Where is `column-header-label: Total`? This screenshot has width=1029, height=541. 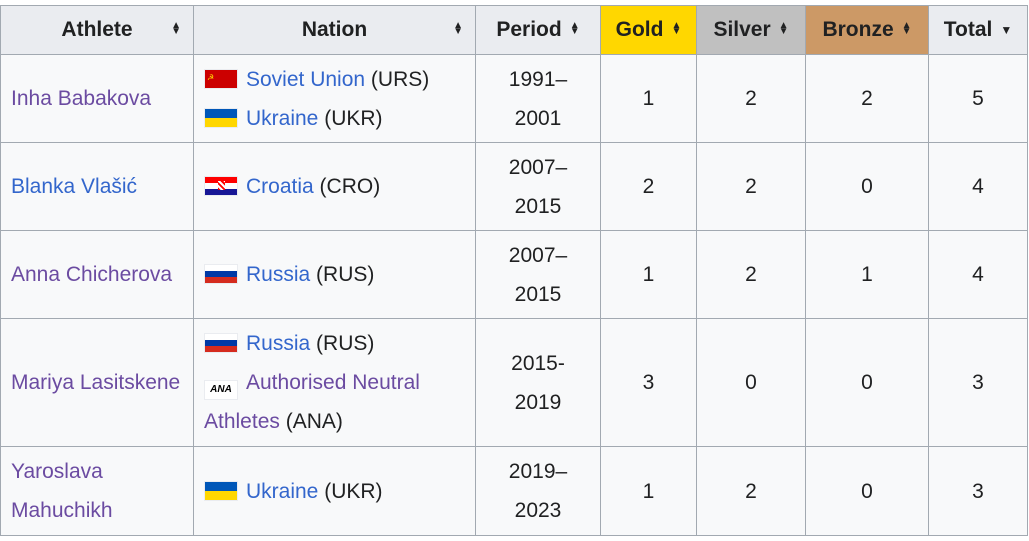 column-header-label: Total is located at coordinates (968, 29).